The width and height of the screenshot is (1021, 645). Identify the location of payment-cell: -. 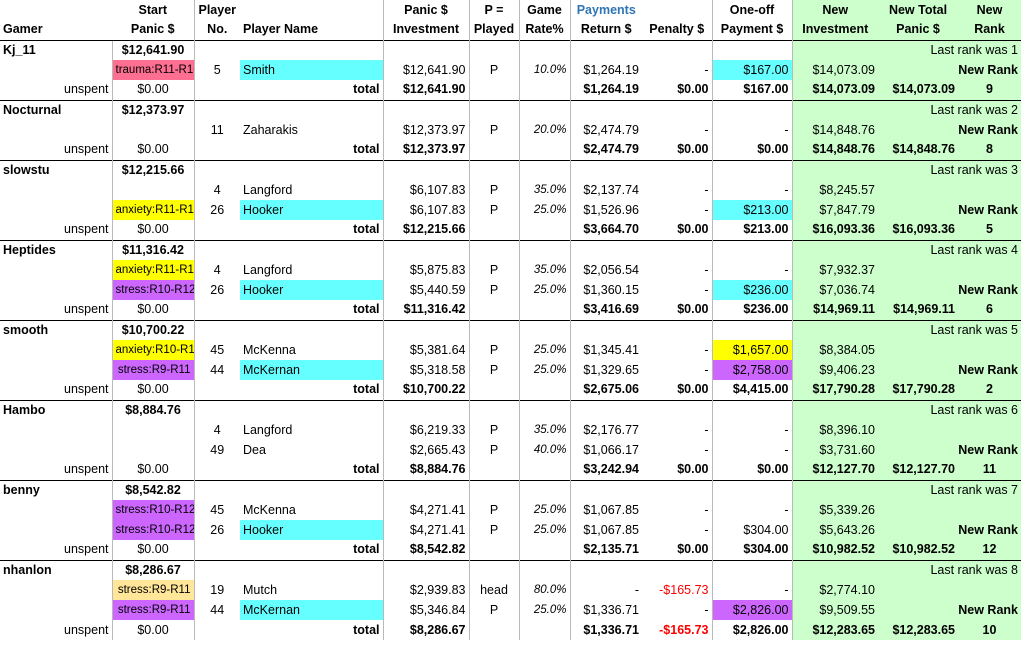
(751, 130).